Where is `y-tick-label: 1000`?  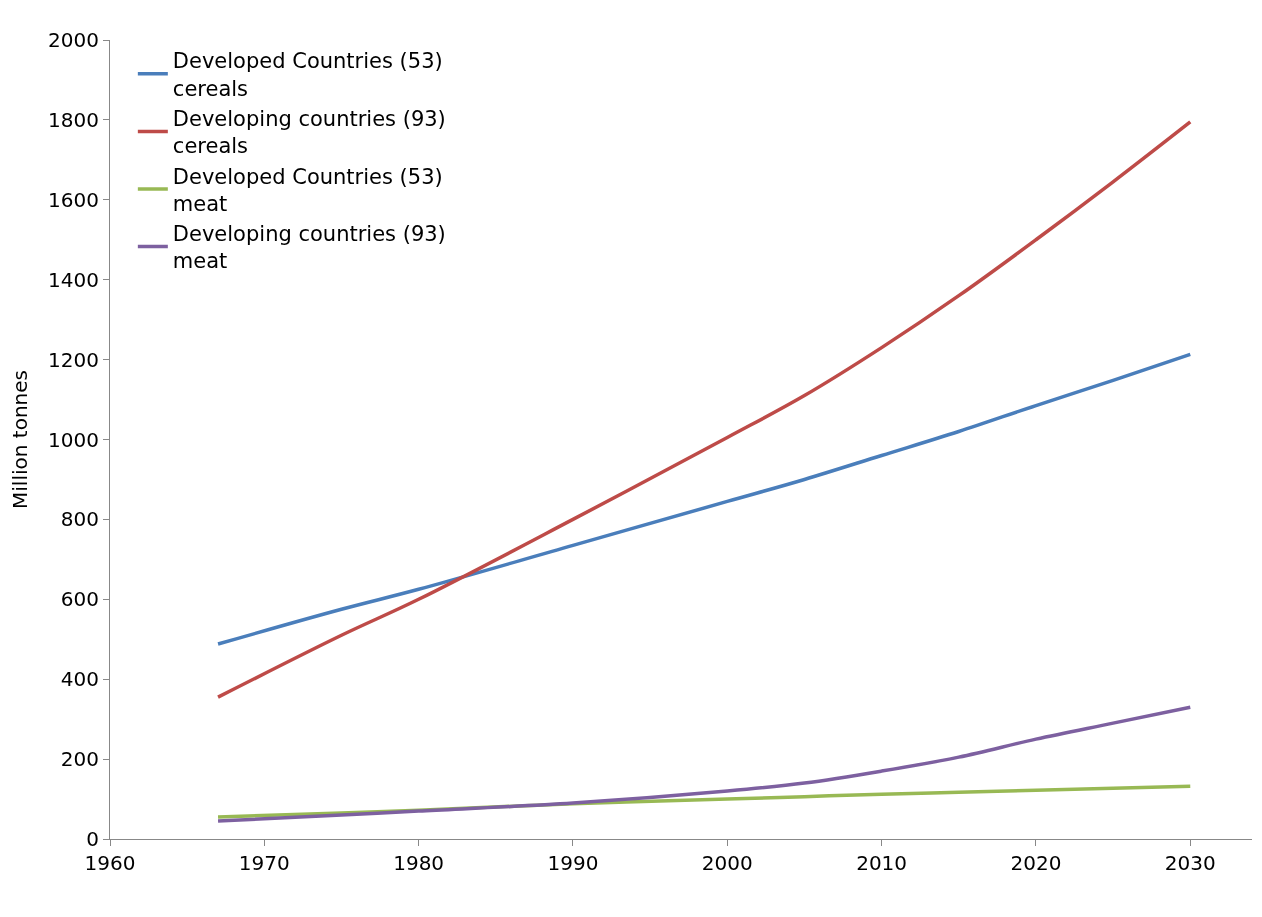 y-tick-label: 1000 is located at coordinates (73, 439).